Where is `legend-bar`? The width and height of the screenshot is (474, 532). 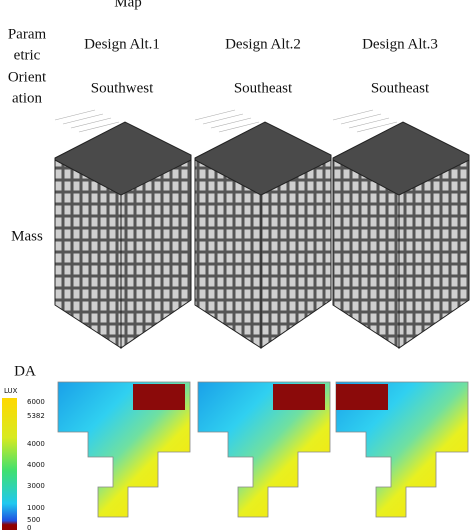 legend-bar is located at coordinates (9, 464).